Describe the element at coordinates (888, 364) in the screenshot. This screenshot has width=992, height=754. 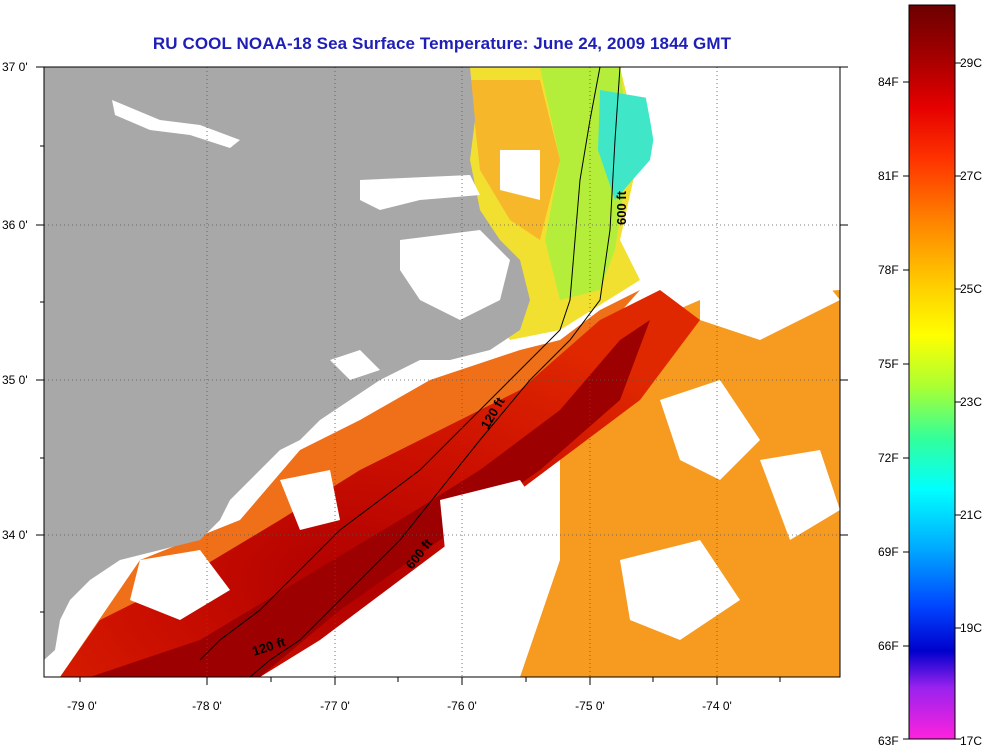
I see `fahrenheit-label: 75F` at that location.